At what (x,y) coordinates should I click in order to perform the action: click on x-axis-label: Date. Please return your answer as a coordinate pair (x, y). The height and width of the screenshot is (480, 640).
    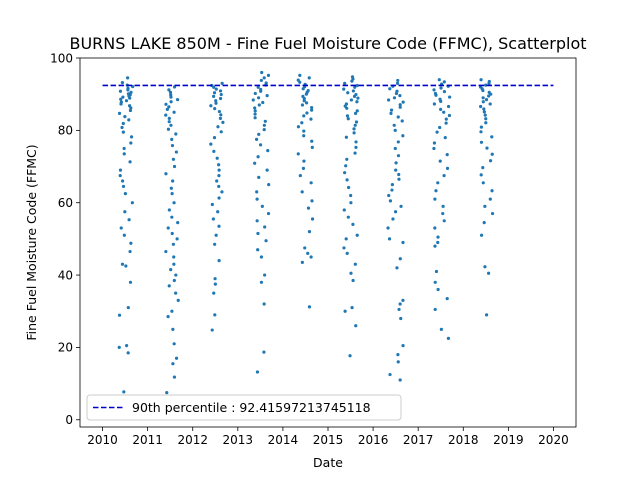
    Looking at the image, I should click on (328, 462).